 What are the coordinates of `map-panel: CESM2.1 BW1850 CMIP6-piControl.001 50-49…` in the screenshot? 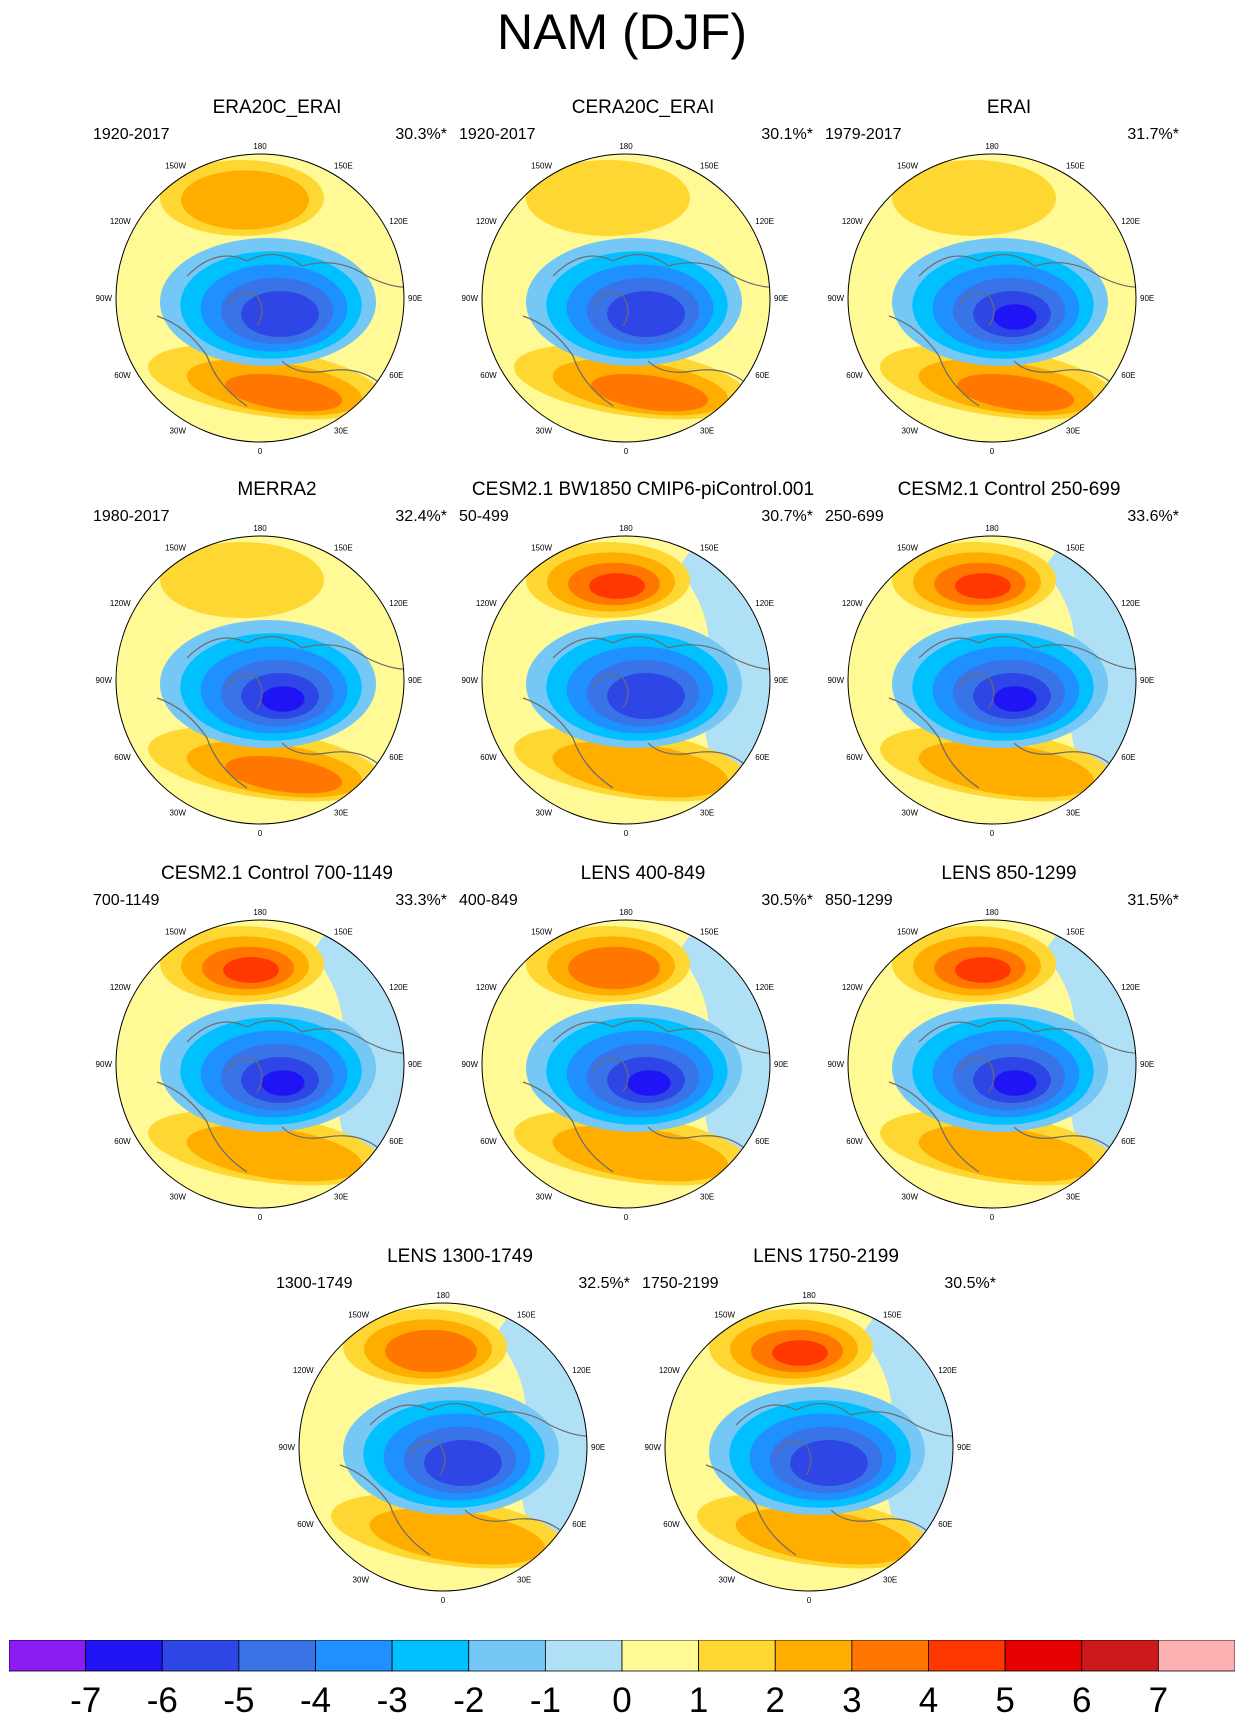 It's located at (641, 658).